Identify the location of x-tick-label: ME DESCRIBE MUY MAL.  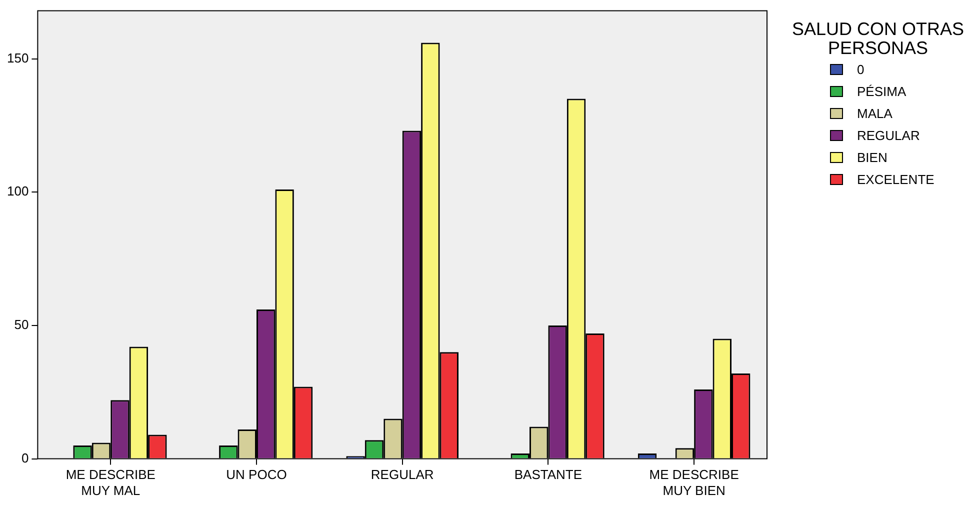
(111, 482).